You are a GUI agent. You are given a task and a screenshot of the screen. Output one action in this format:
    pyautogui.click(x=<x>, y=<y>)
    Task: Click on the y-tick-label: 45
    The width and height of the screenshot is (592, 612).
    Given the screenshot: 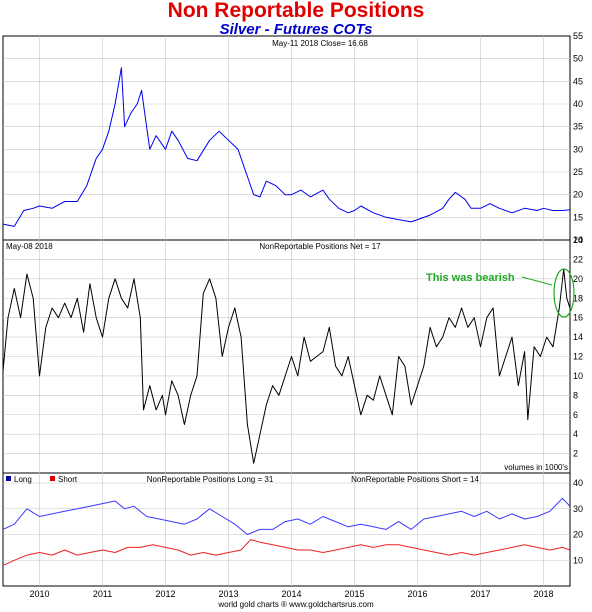 What is the action you would take?
    pyautogui.click(x=578, y=81)
    